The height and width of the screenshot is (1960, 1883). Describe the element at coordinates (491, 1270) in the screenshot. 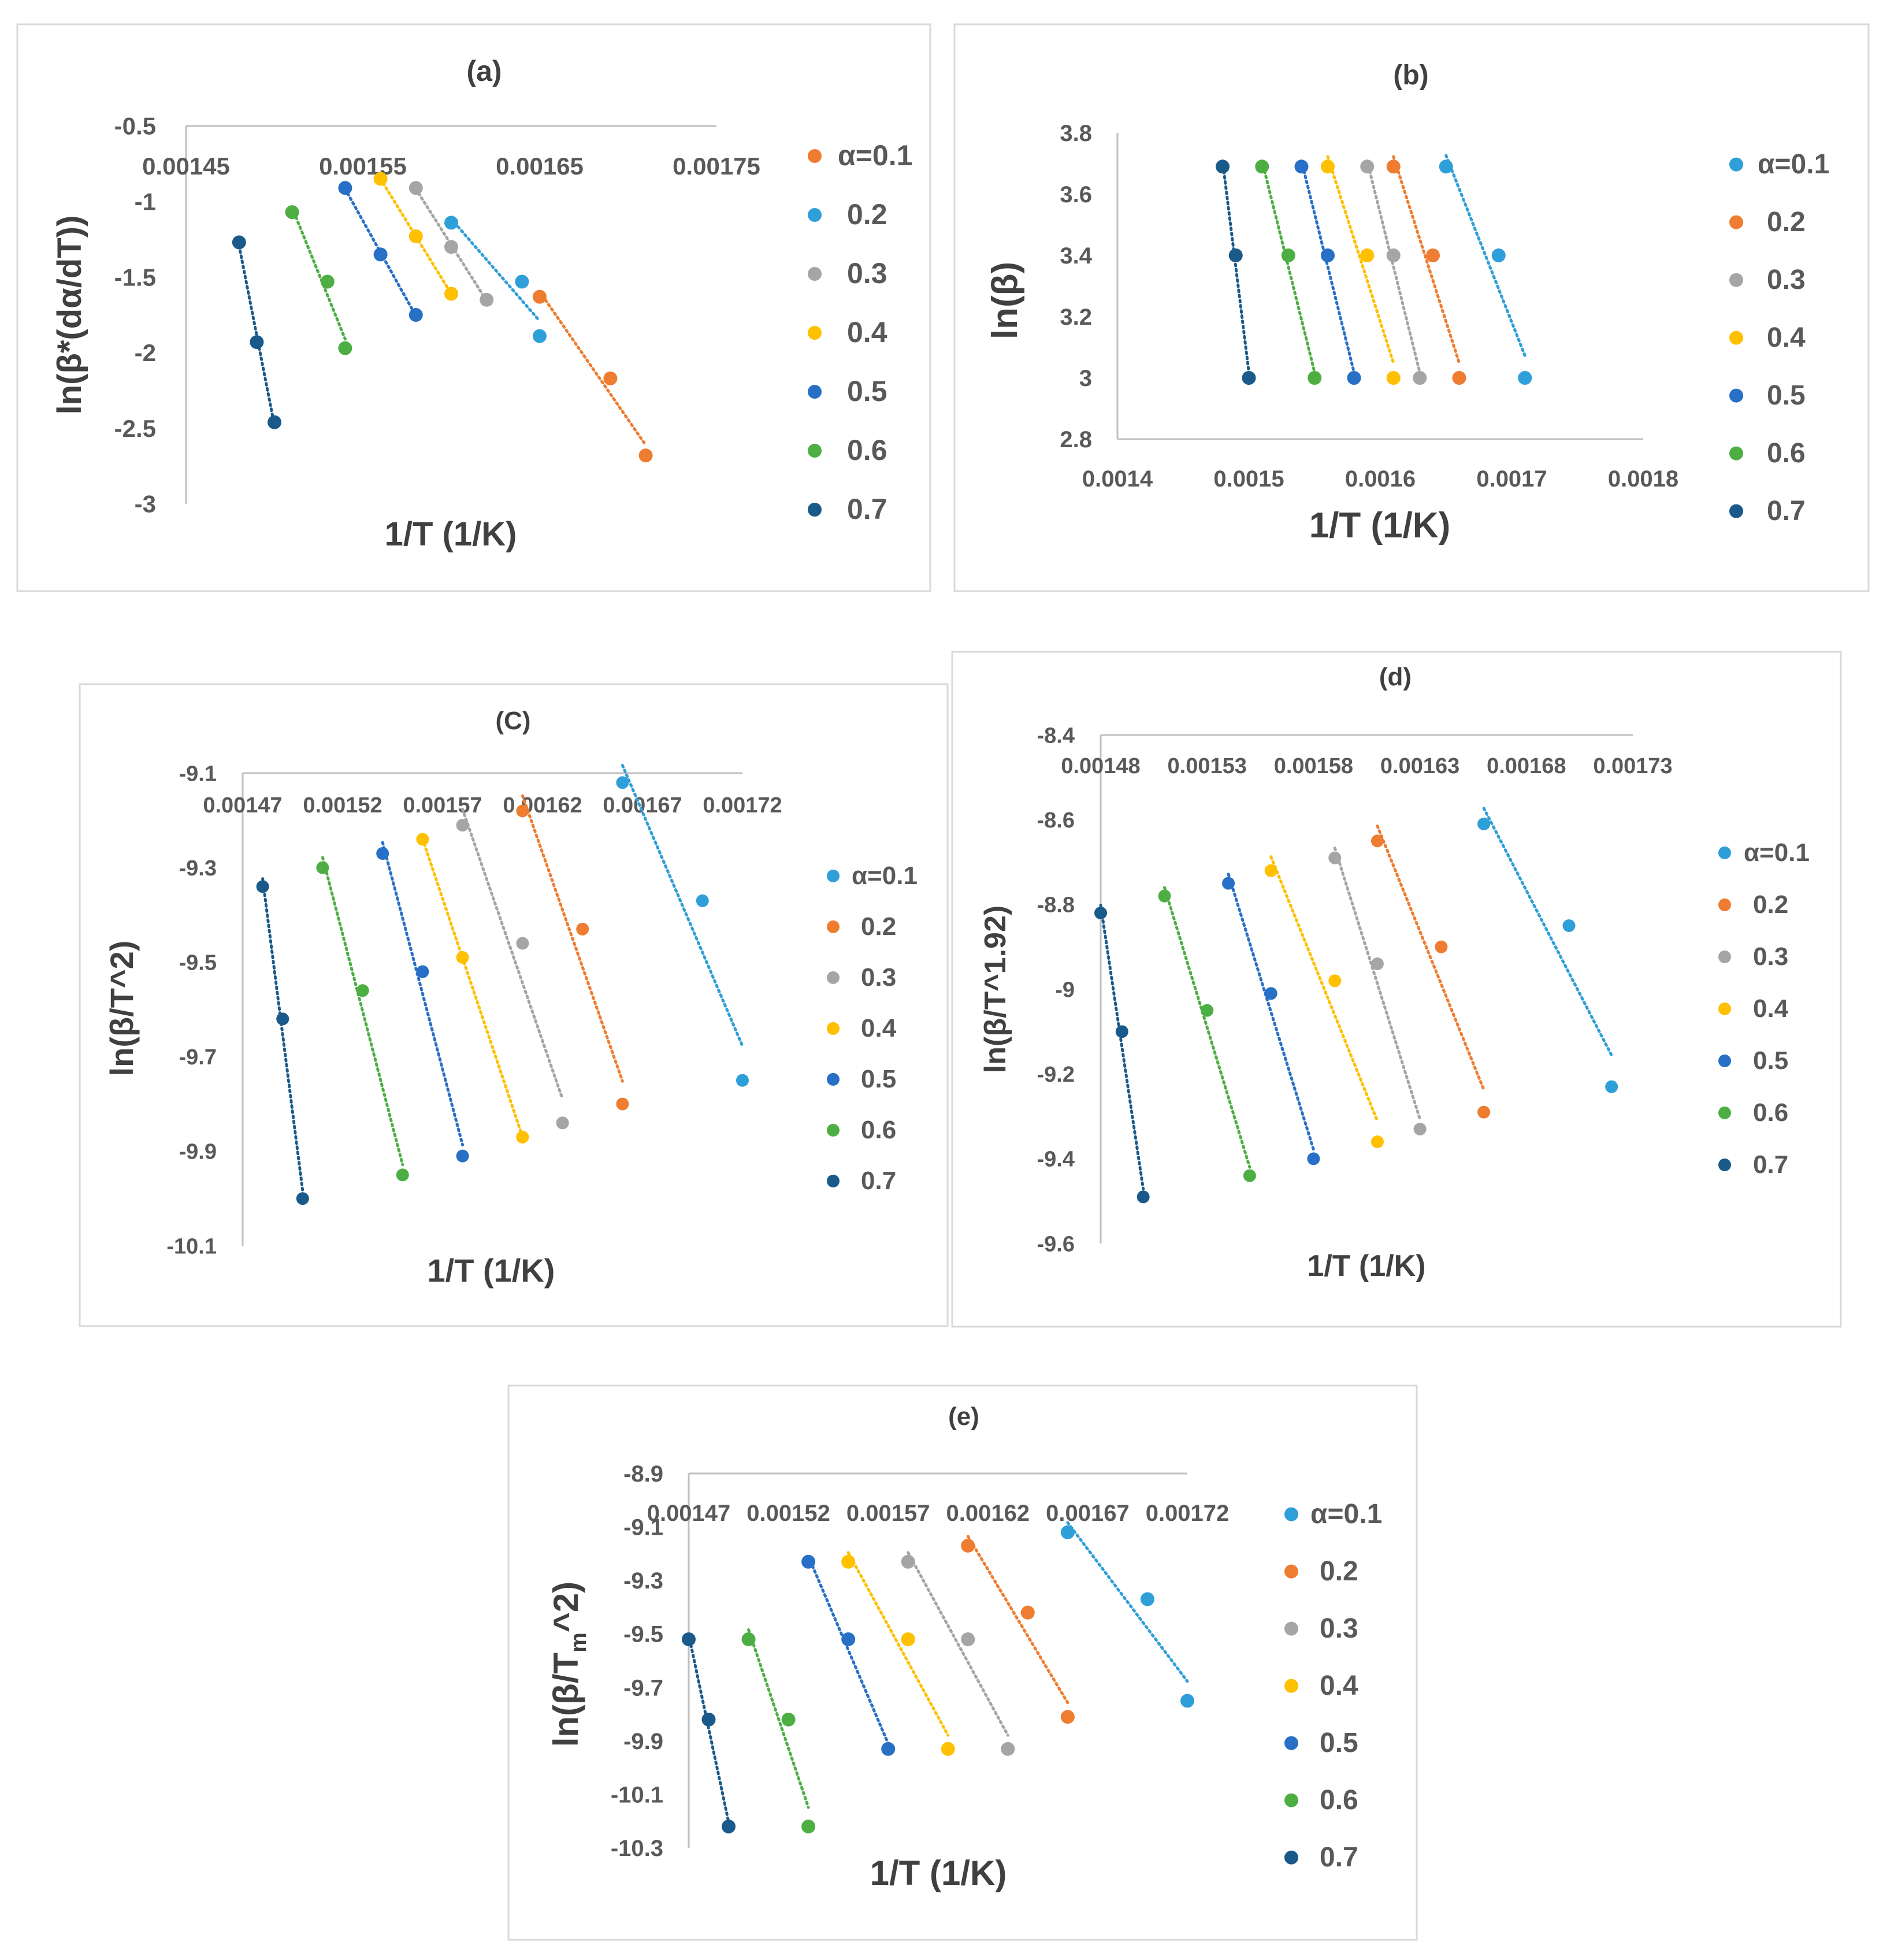

I see `x-axis-label: 1/T (1/K)` at that location.